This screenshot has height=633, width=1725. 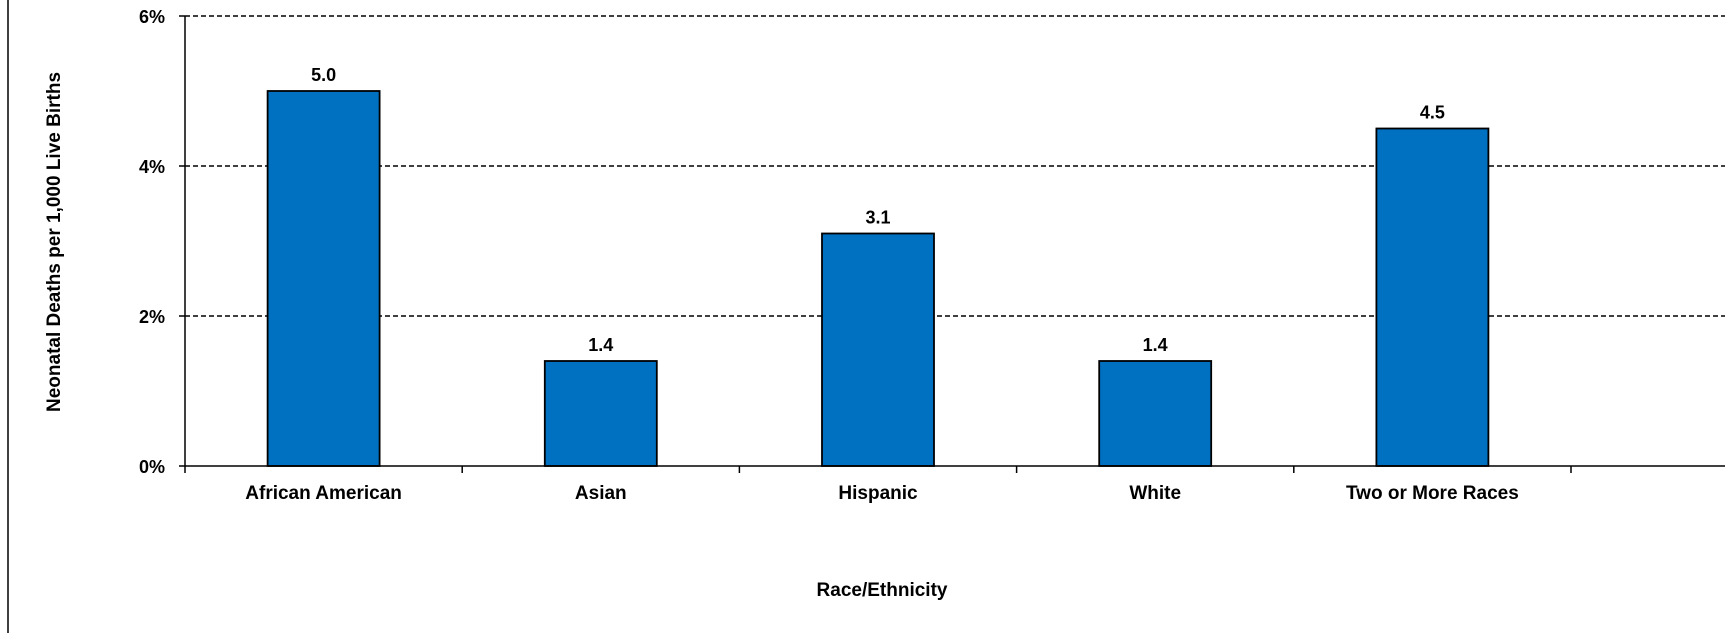 I want to click on y-tick-label: 4%, so click(x=152, y=167).